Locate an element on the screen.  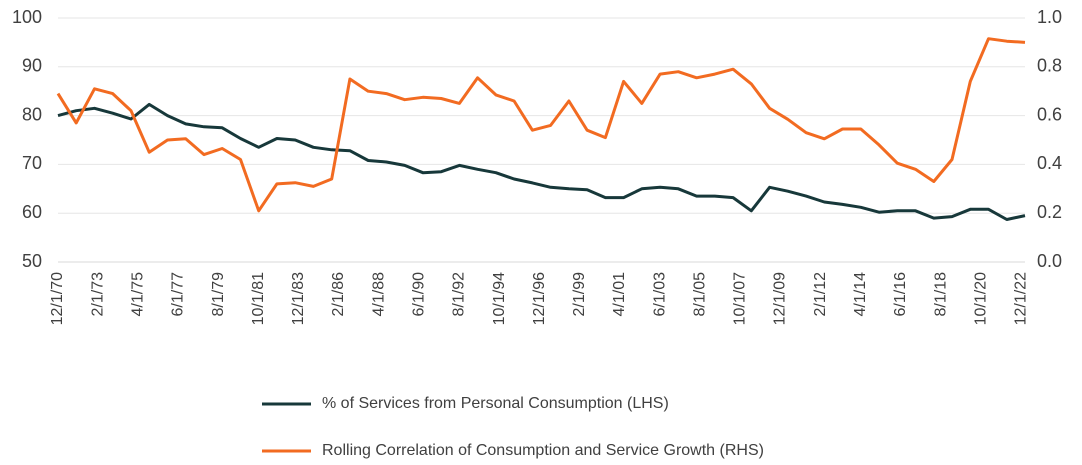
x-tick-label: 6/1/16 is located at coordinates (900, 294).